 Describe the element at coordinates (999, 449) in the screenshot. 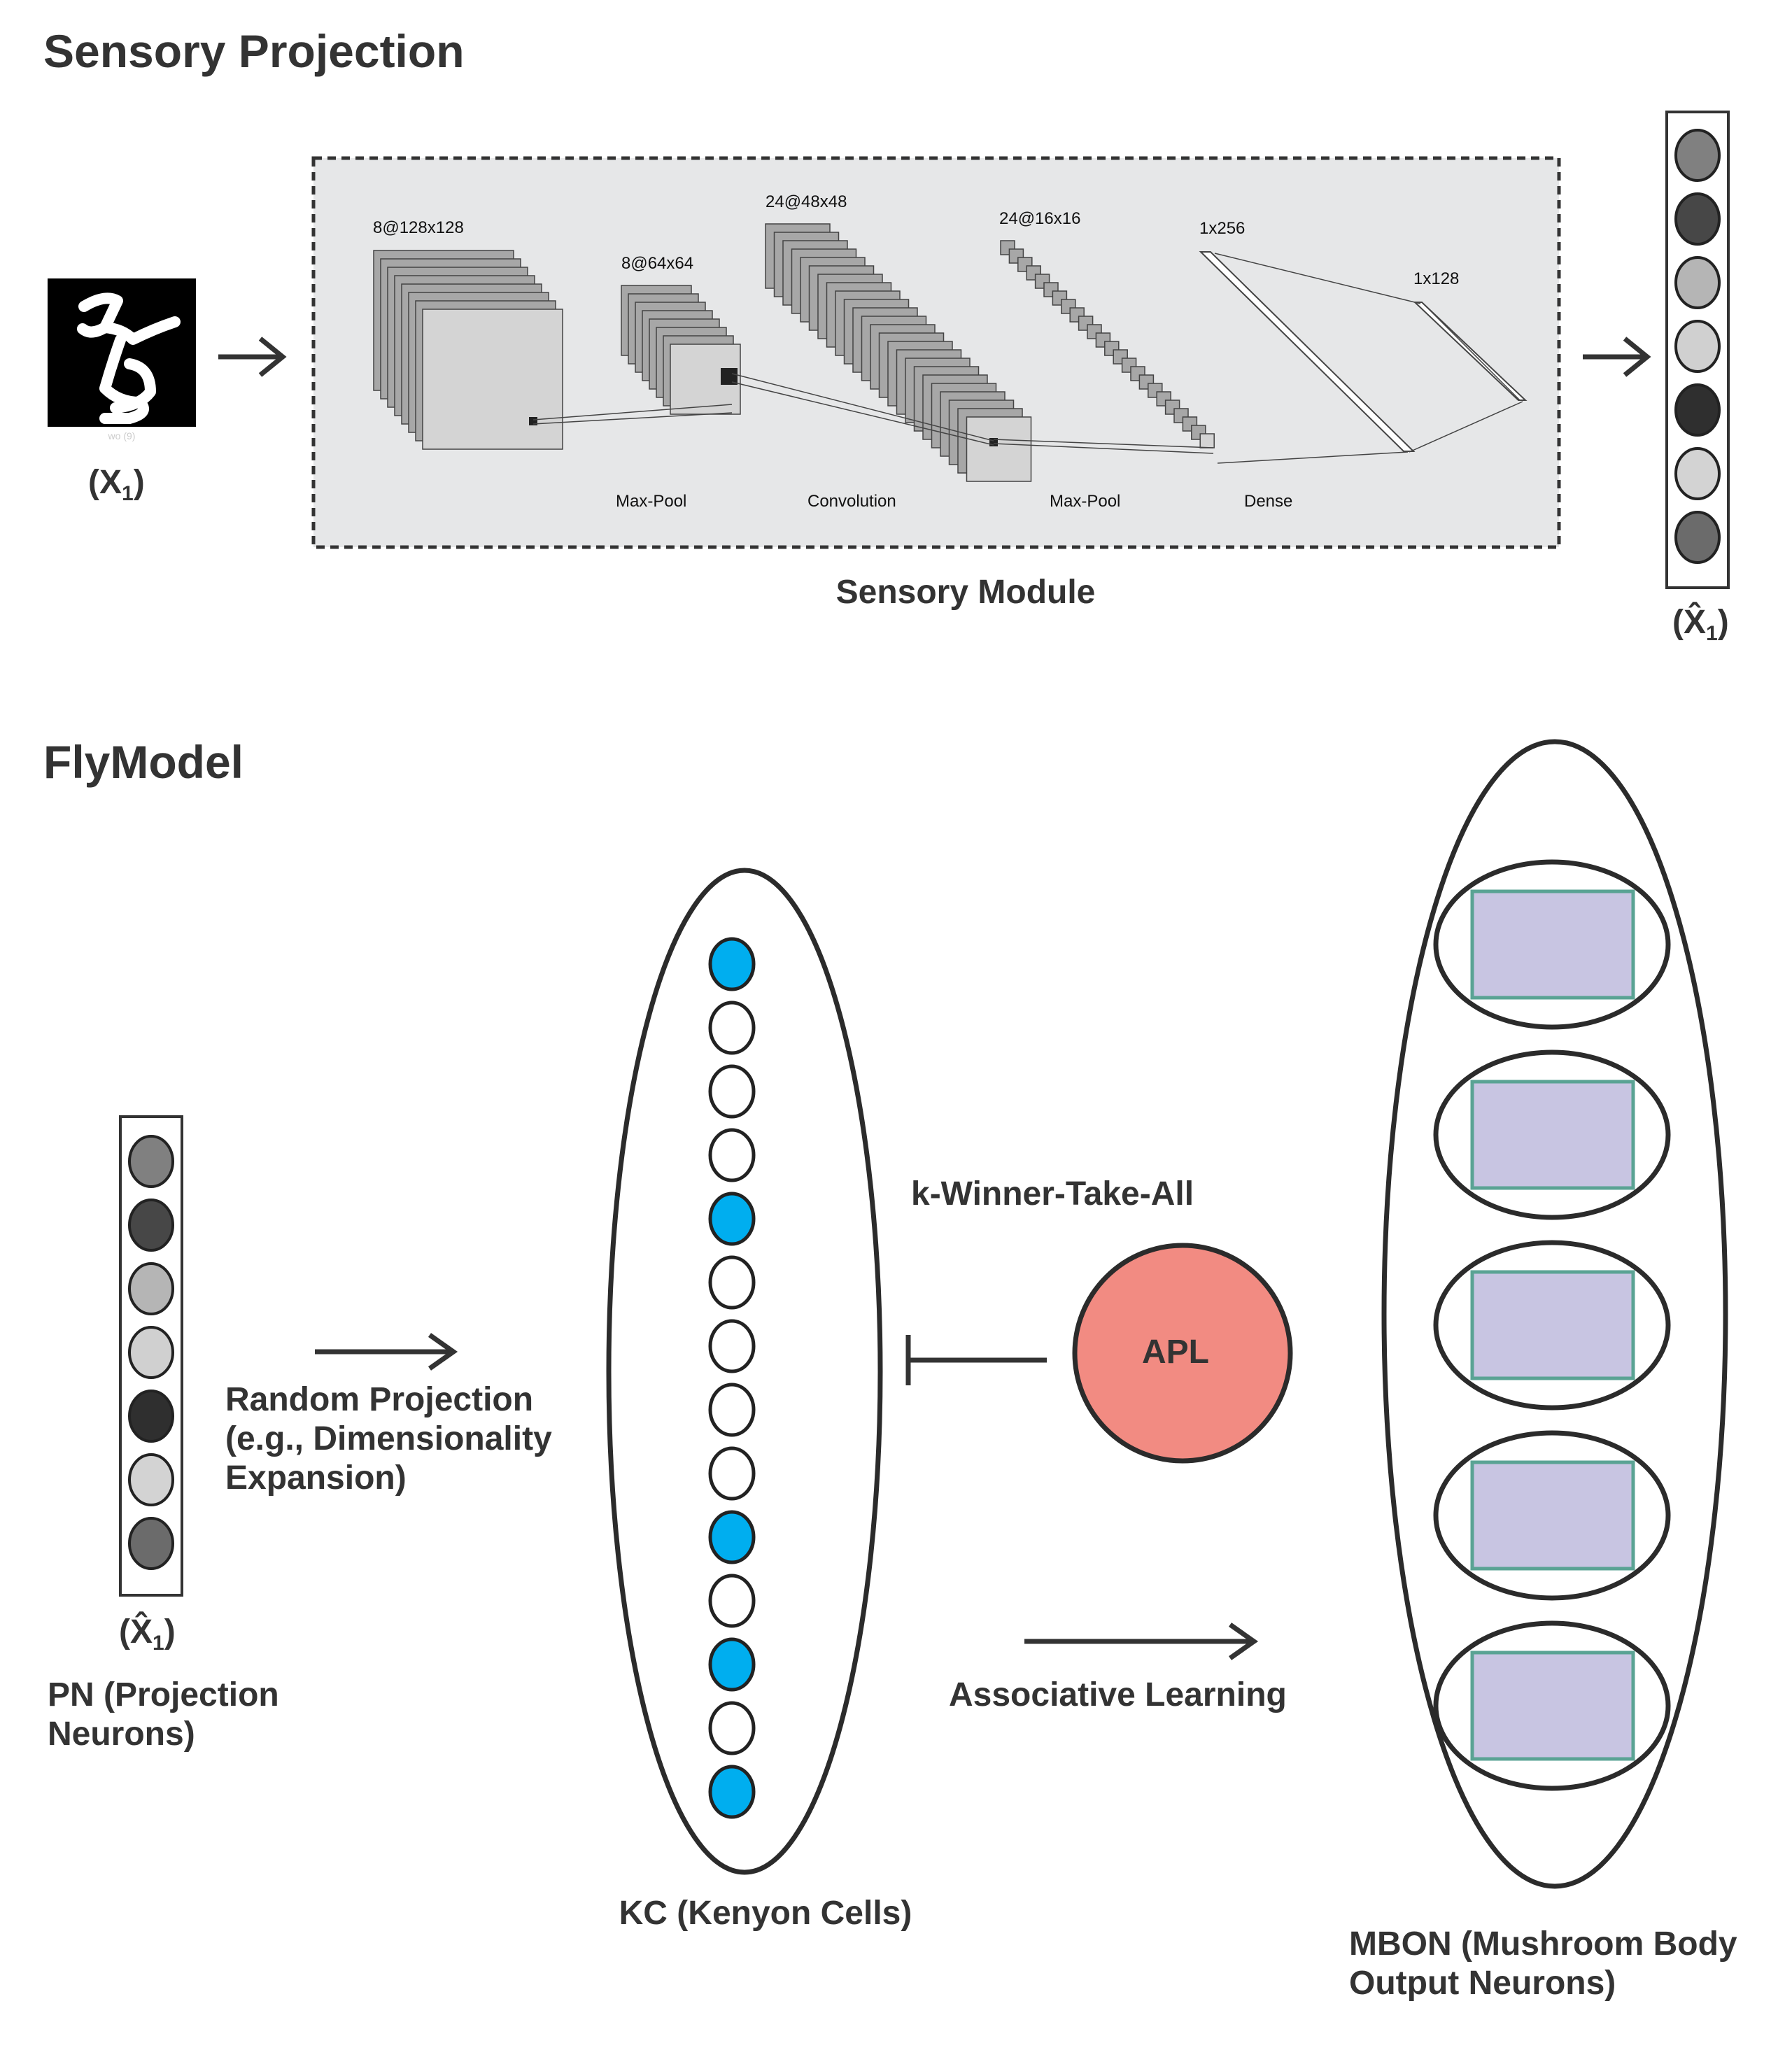

I see `conv2-stack-slice` at that location.